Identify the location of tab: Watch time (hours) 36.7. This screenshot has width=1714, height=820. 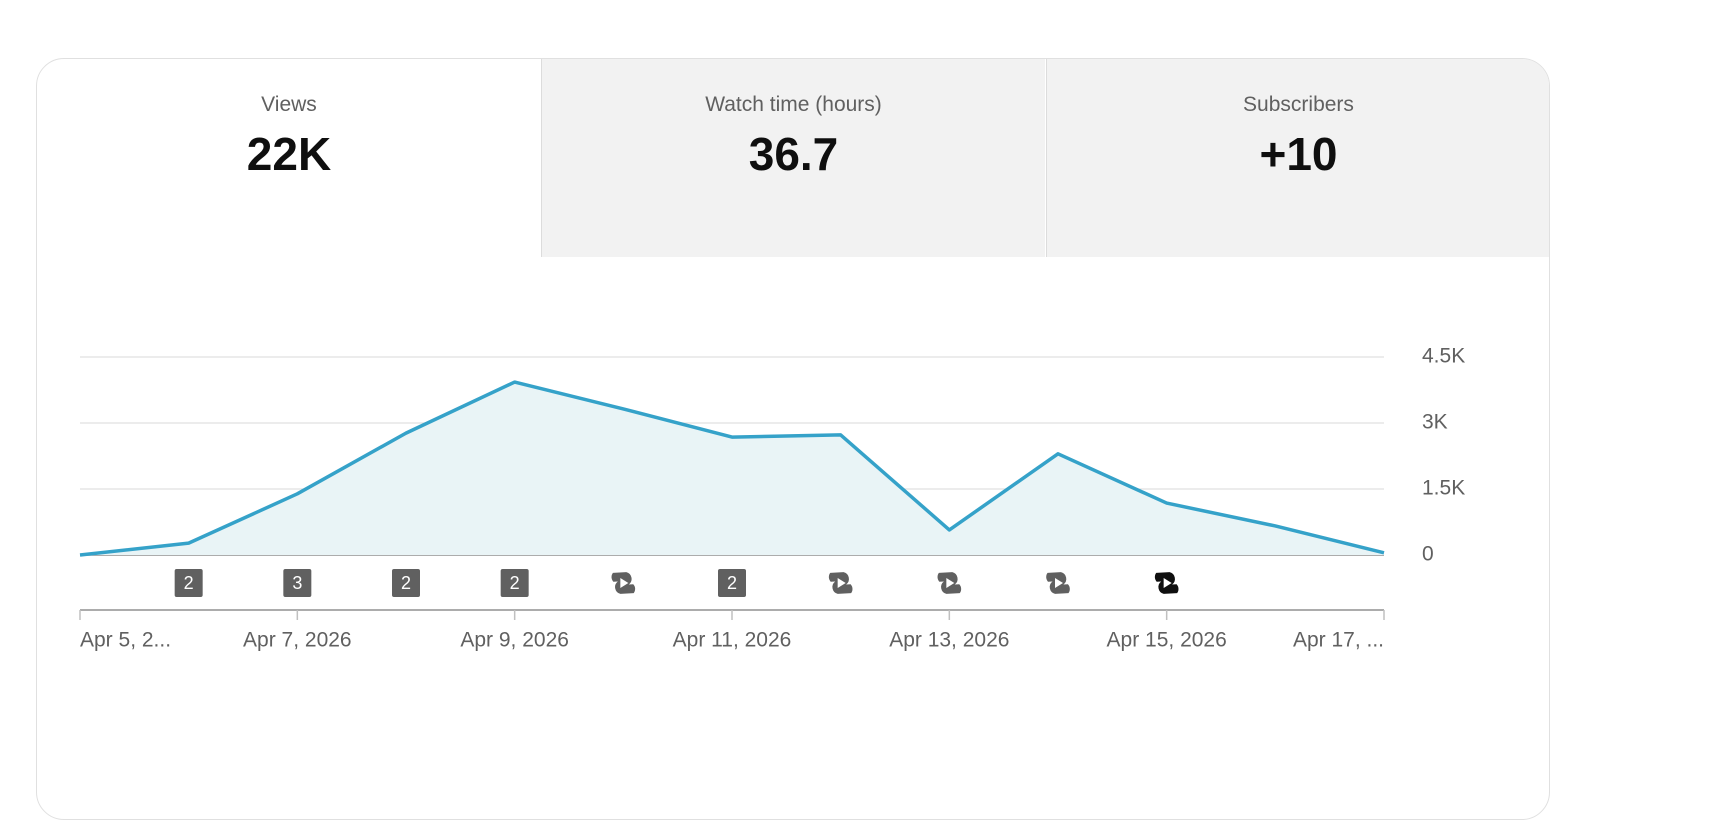
(793, 158).